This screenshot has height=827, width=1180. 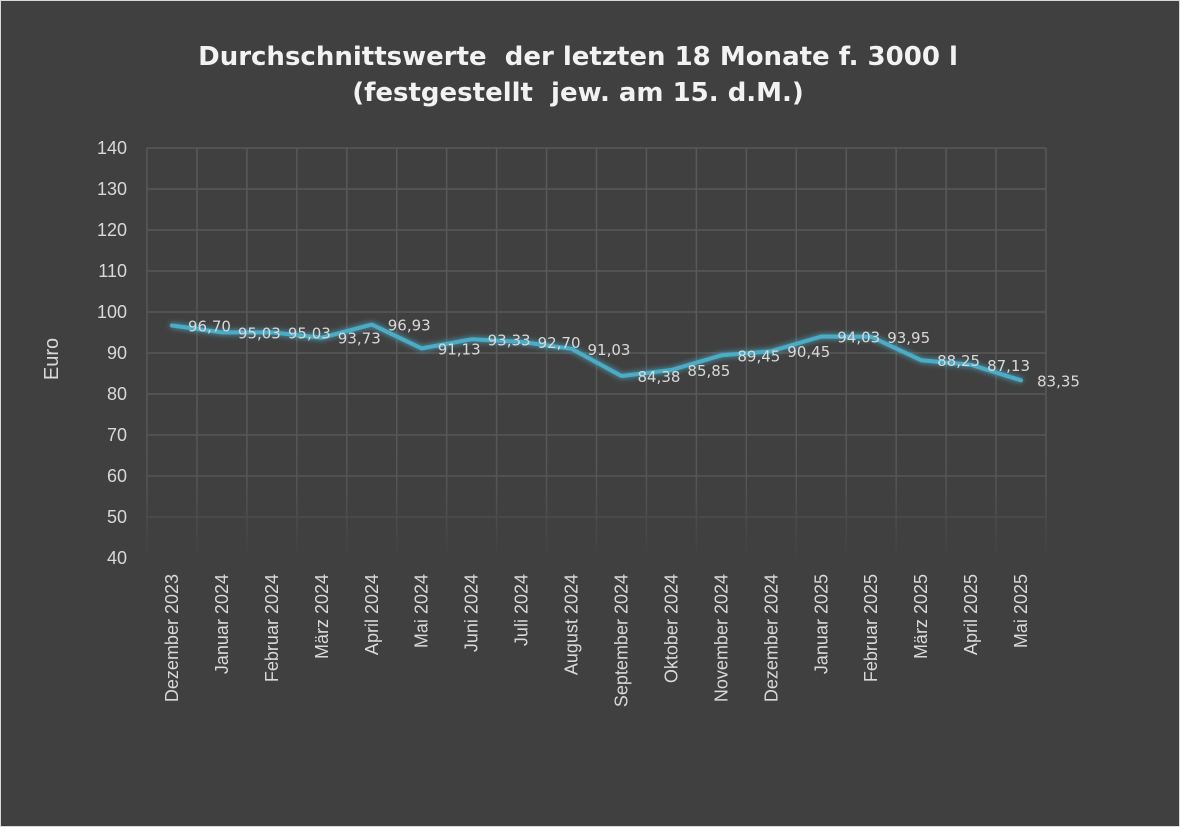 What do you see at coordinates (908, 338) in the screenshot?
I see `data-label: 93,95` at bounding box center [908, 338].